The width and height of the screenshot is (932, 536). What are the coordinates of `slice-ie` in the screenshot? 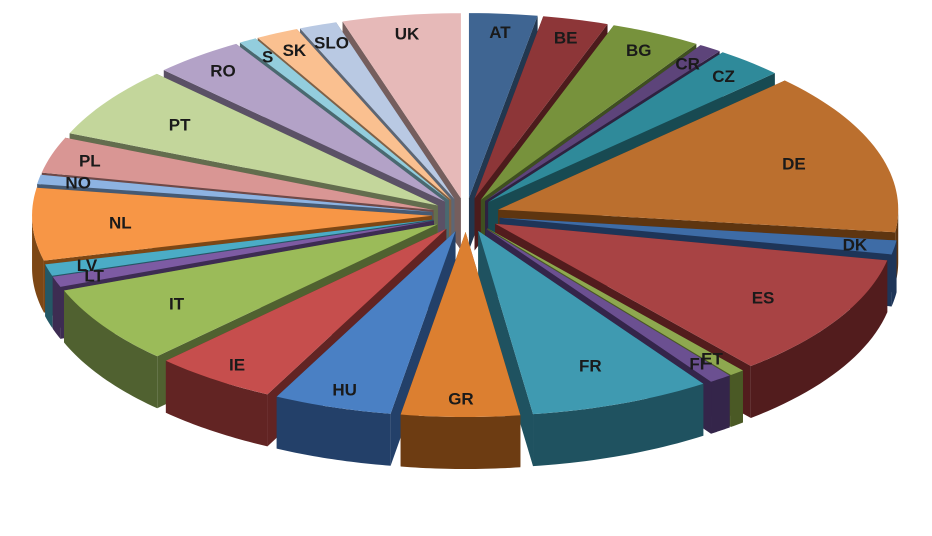 It's located at (306, 311).